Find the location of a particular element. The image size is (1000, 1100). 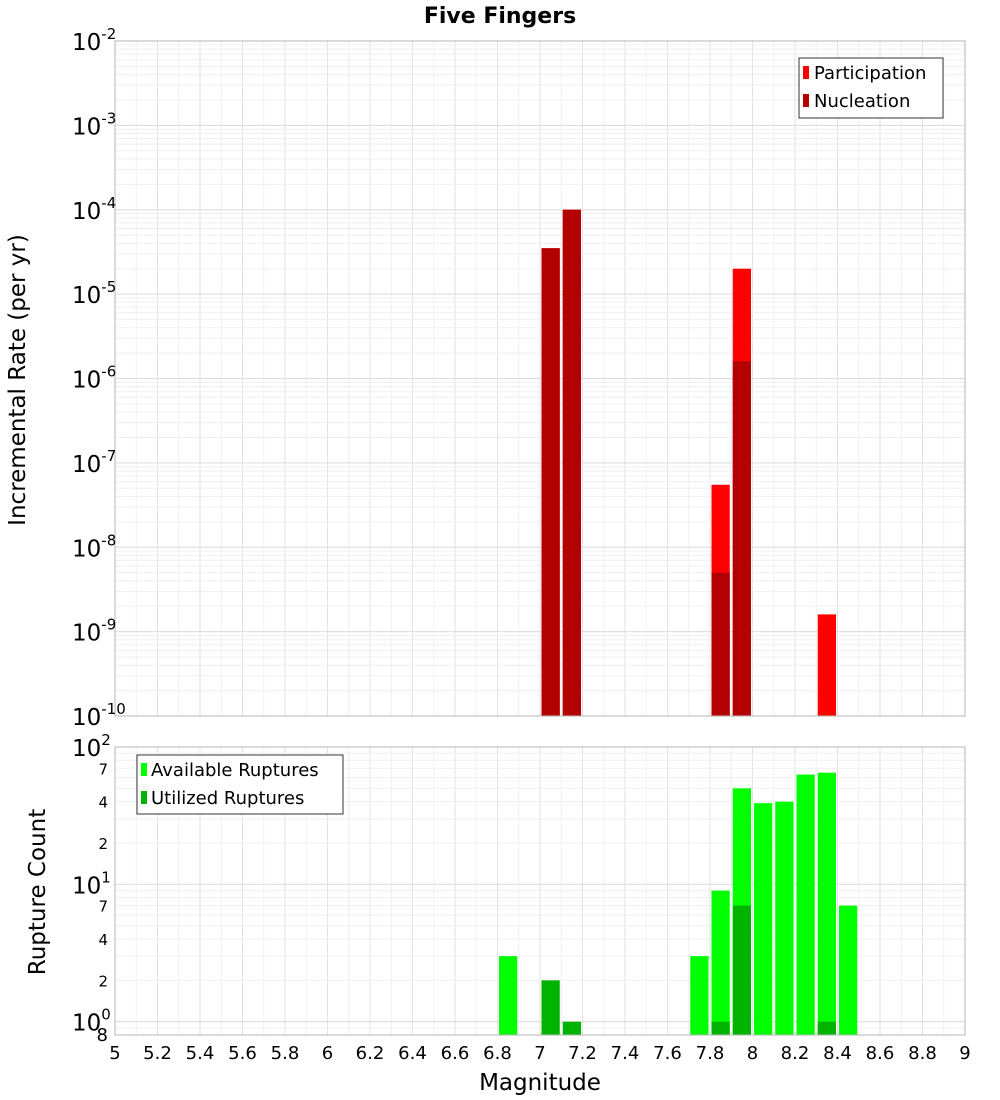

legend-label: Available Ruptures is located at coordinates (235, 770).